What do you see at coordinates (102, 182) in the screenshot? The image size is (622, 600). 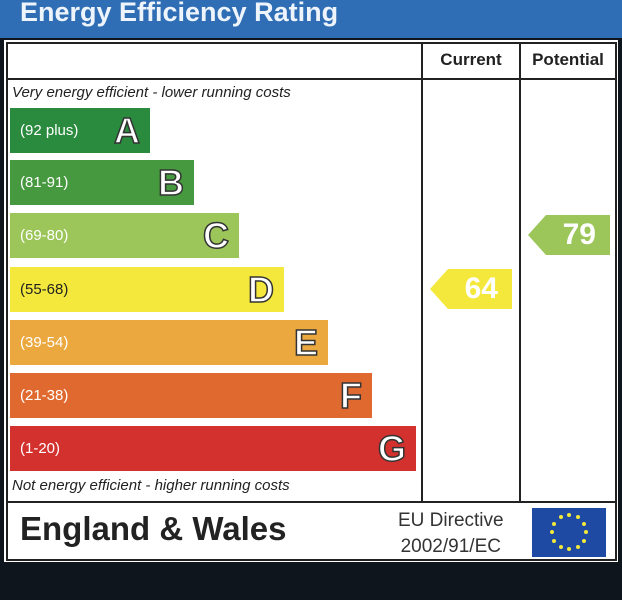 I see `band-bar-b: (81-91) B` at bounding box center [102, 182].